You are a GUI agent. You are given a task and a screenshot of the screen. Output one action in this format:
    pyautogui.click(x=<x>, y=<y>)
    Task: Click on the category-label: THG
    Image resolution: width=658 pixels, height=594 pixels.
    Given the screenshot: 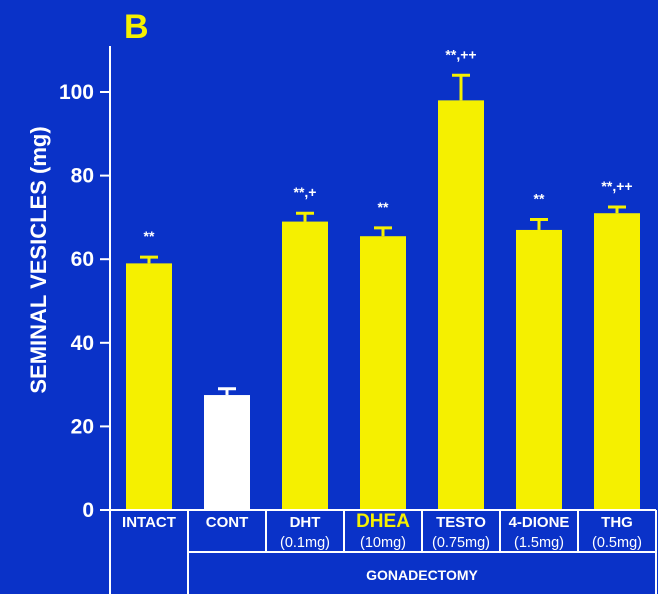 What is the action you would take?
    pyautogui.click(x=617, y=522)
    